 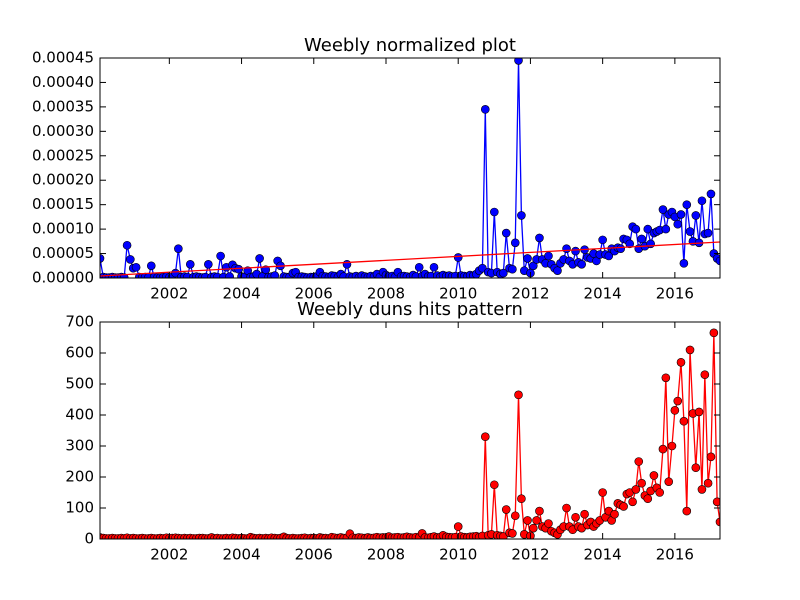 What do you see at coordinates (63, 58) in the screenshot?
I see `y-tick-label: 0.00045` at bounding box center [63, 58].